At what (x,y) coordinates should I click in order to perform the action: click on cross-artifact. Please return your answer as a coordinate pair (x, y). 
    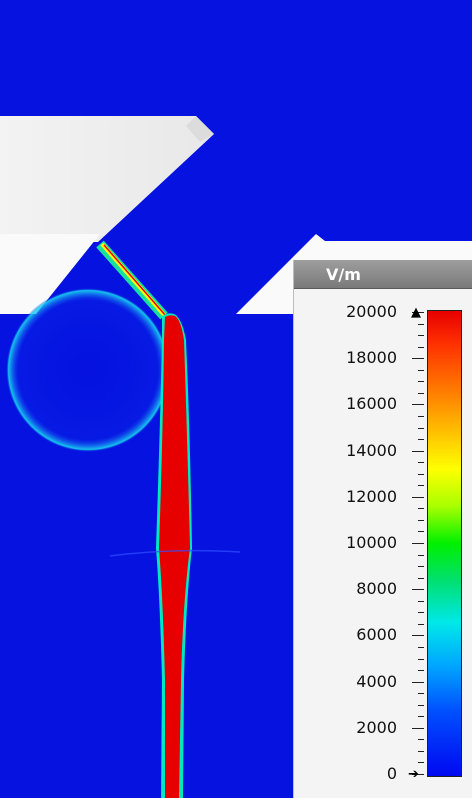
    Looking at the image, I should click on (175, 553).